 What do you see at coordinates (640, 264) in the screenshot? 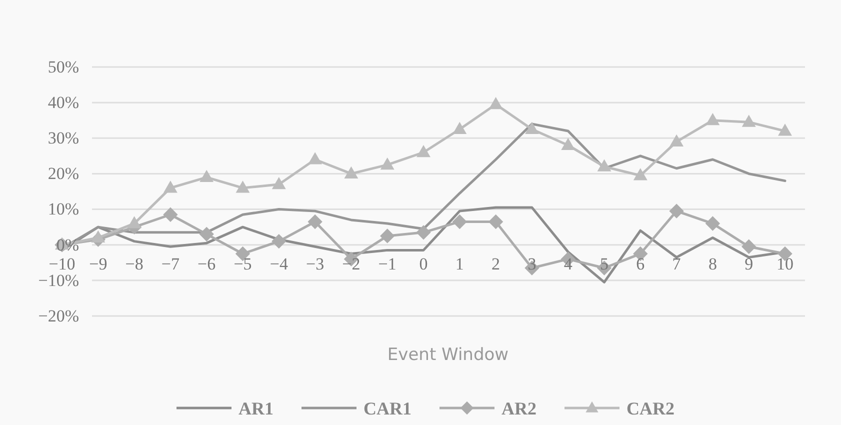
I see `x-tick-label: 6` at bounding box center [640, 264].